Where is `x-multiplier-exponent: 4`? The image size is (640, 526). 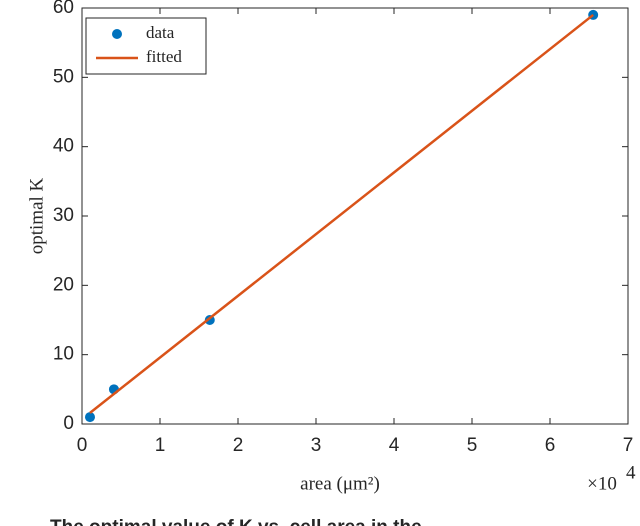
x-multiplier-exponent: 4 is located at coordinates (631, 472).